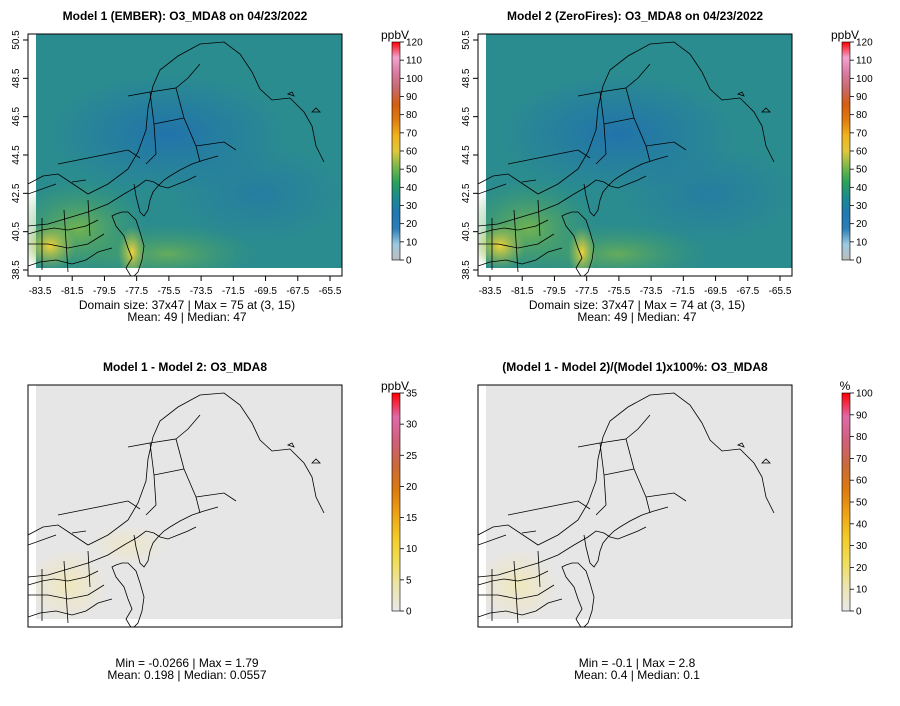 This screenshot has width=900, height=706. I want to click on y-tick-label: 46.5, so click(466, 116).